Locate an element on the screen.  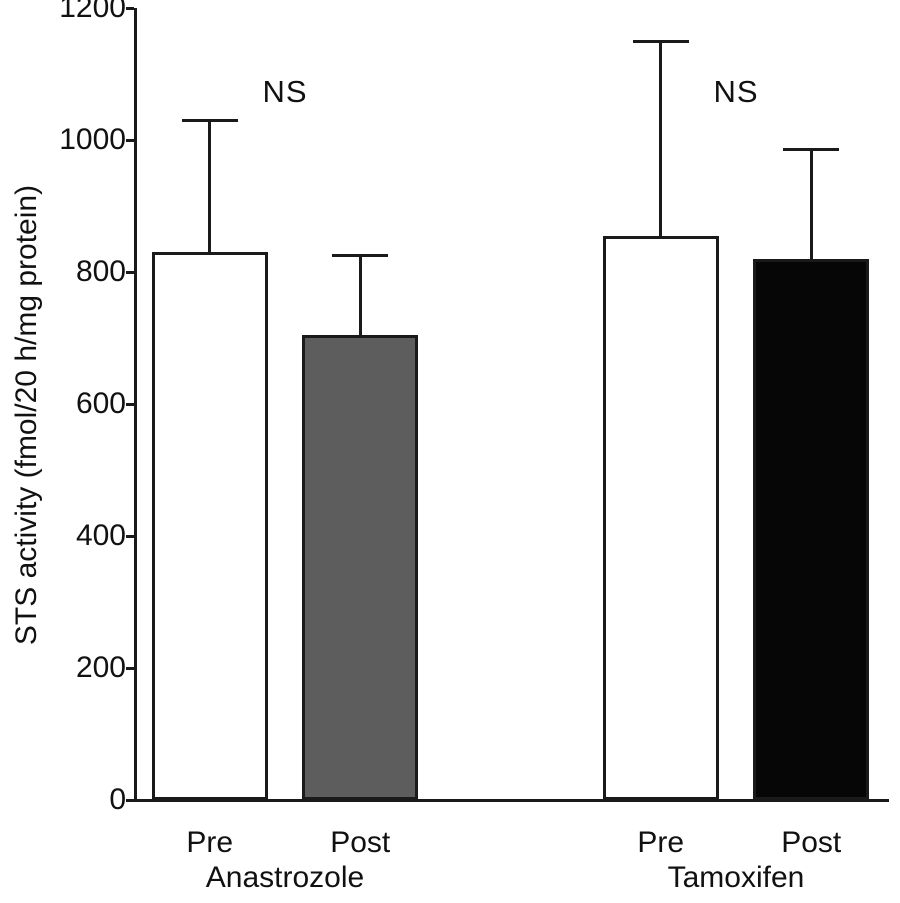
y-tick-label: 400 is located at coordinates (100, 535).